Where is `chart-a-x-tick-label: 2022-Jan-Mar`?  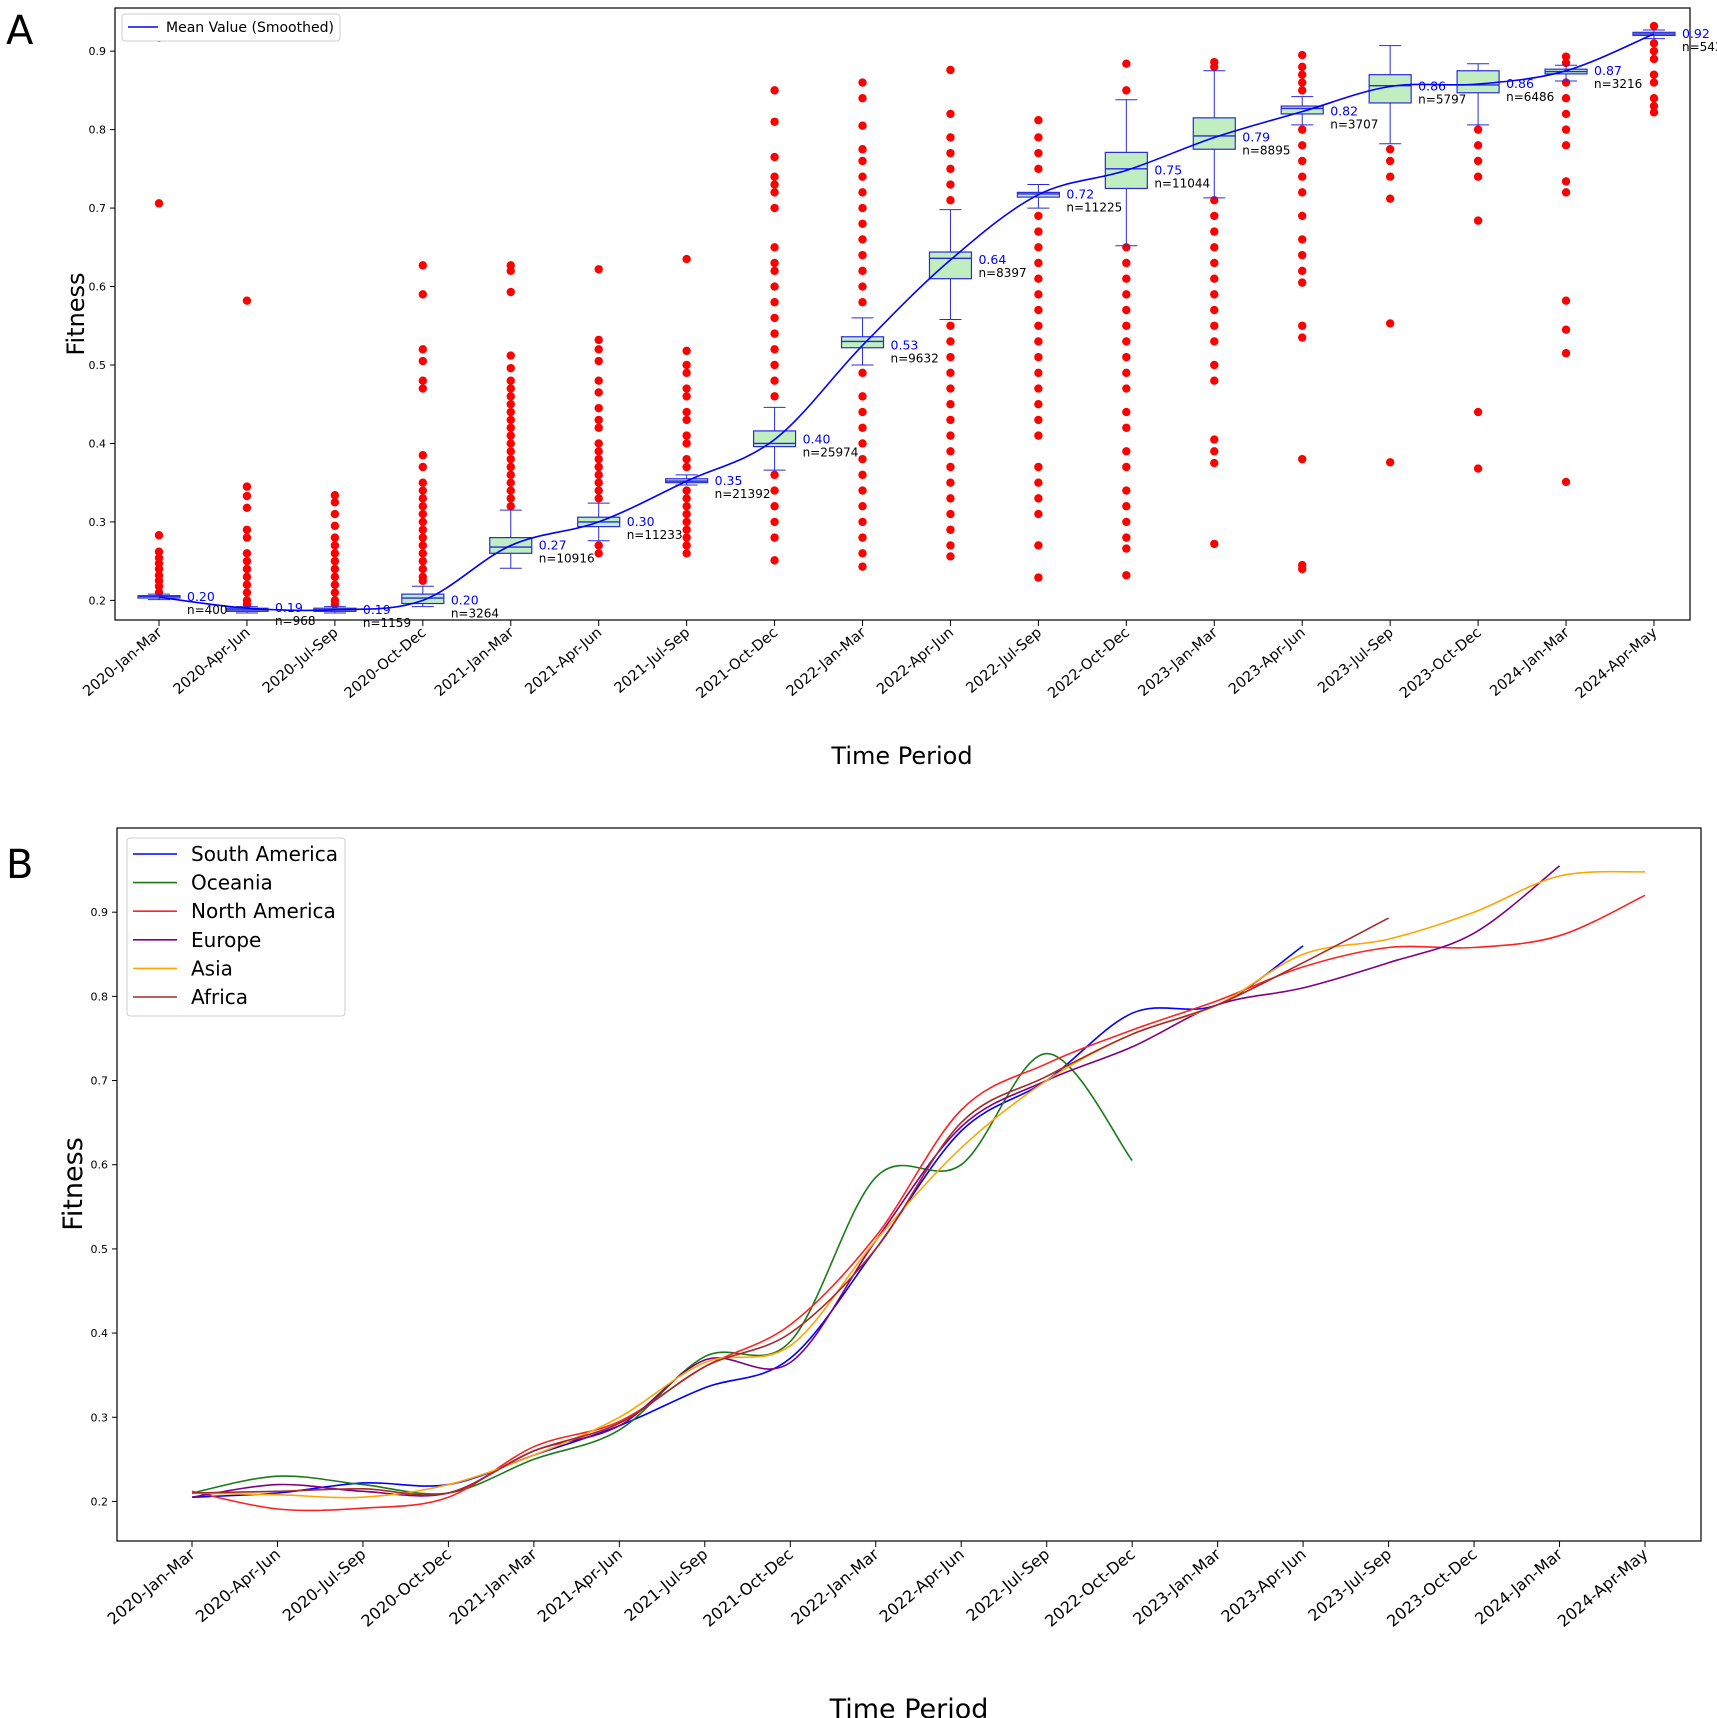
chart-a-x-tick-label: 2022-Jan-Mar is located at coordinates (826, 662).